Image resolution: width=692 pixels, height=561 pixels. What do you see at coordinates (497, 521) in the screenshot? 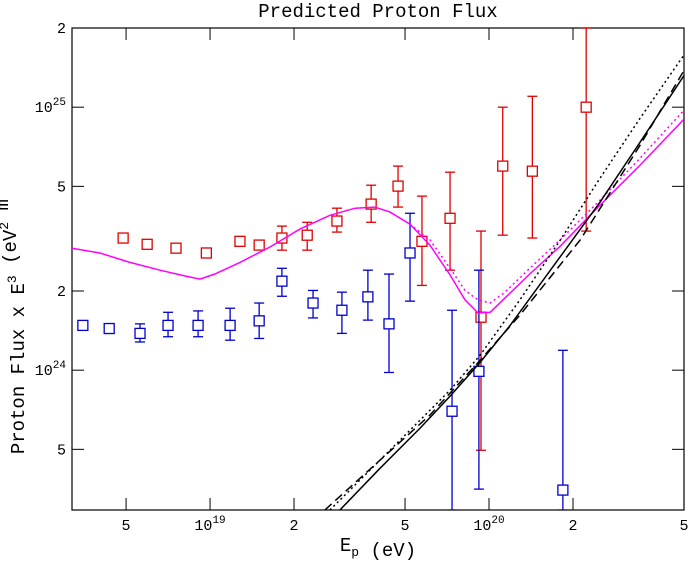
I see `tick-label-exponent: 20` at bounding box center [497, 521].